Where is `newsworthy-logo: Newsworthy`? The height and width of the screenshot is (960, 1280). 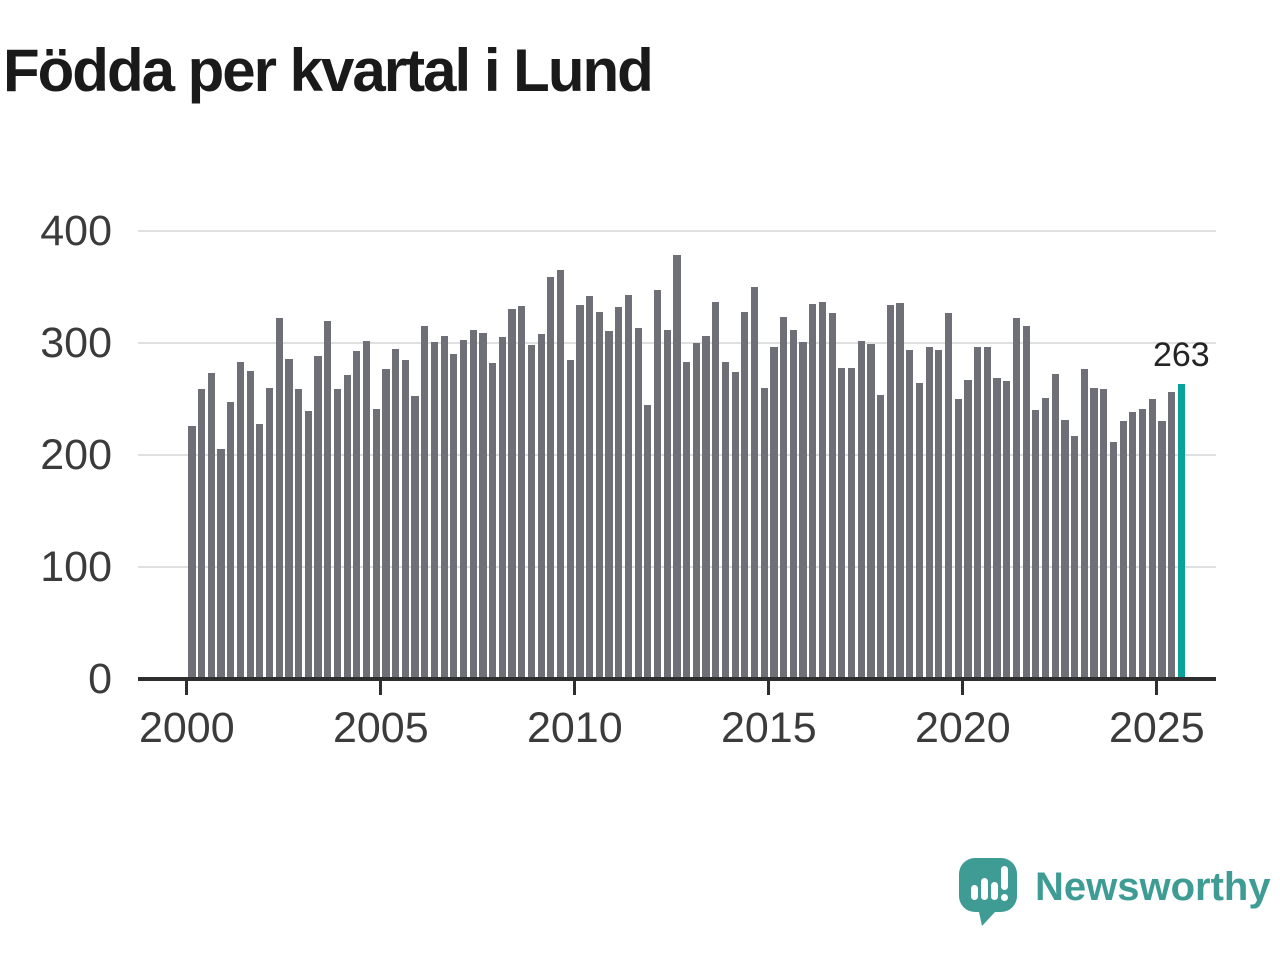
newsworthy-logo: Newsworthy is located at coordinates (1115, 893).